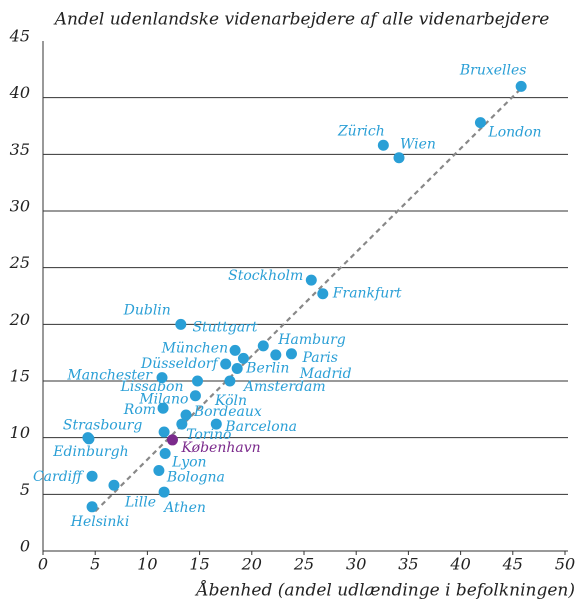 Image resolution: width=581 pixels, height=604 pixels. I want to click on y-tick-label: 10, so click(20, 432).